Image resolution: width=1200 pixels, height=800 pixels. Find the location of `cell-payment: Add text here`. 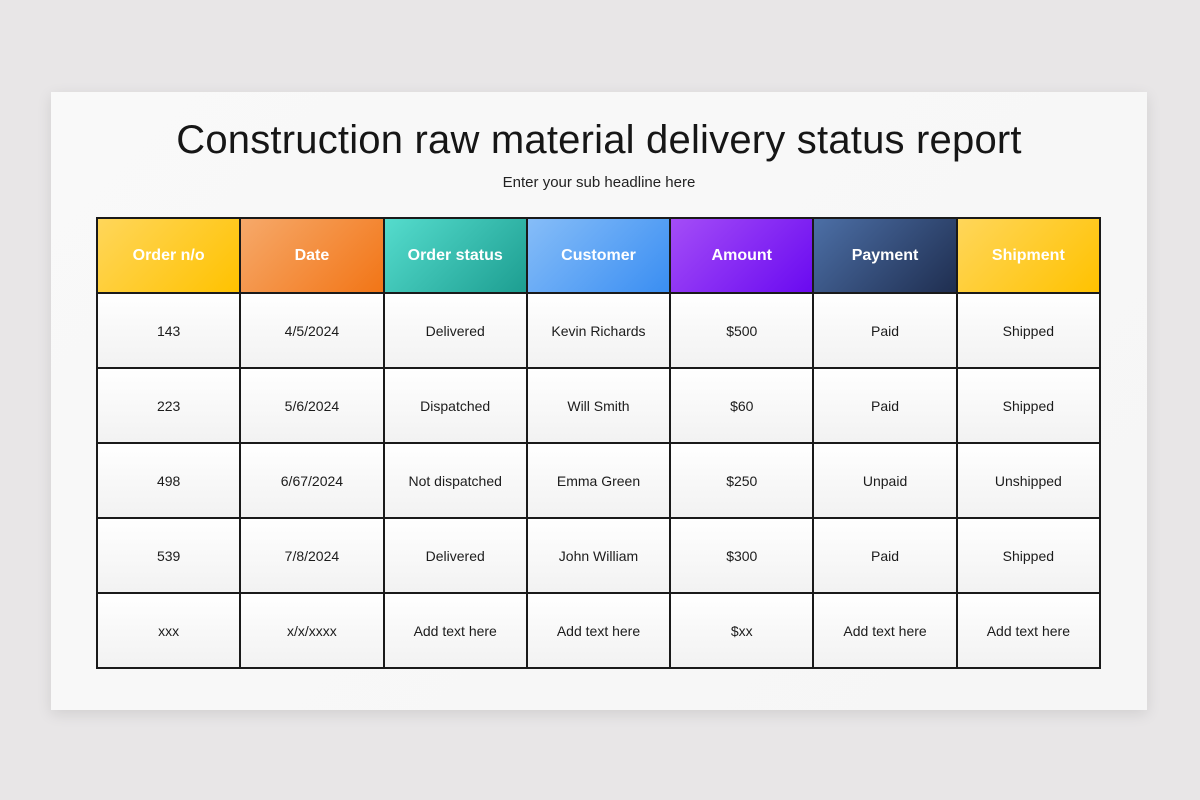

cell-payment: Add text here is located at coordinates (885, 630).